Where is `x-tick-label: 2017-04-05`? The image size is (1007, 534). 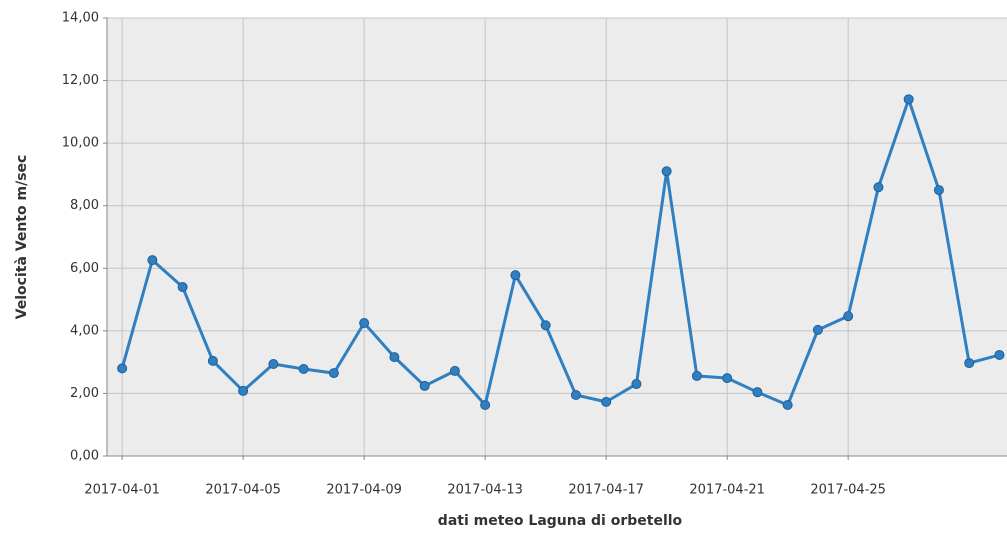
x-tick-label: 2017-04-05 is located at coordinates (243, 490).